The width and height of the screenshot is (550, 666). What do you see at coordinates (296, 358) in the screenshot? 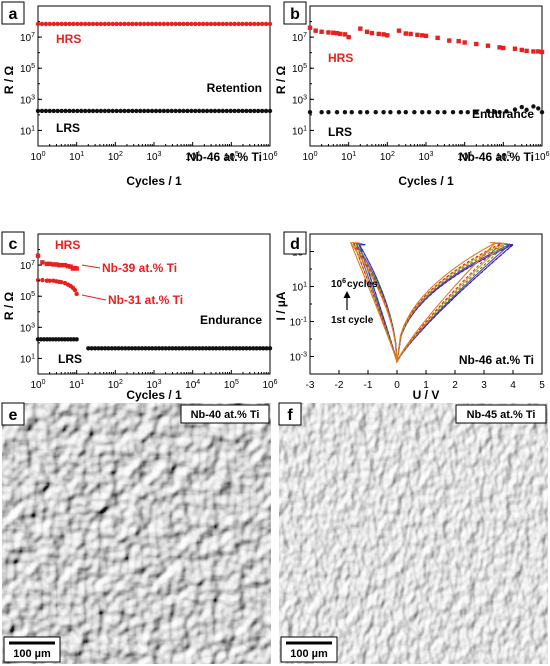
I see `y-tick-label-d-0-base: 10` at bounding box center [296, 358].